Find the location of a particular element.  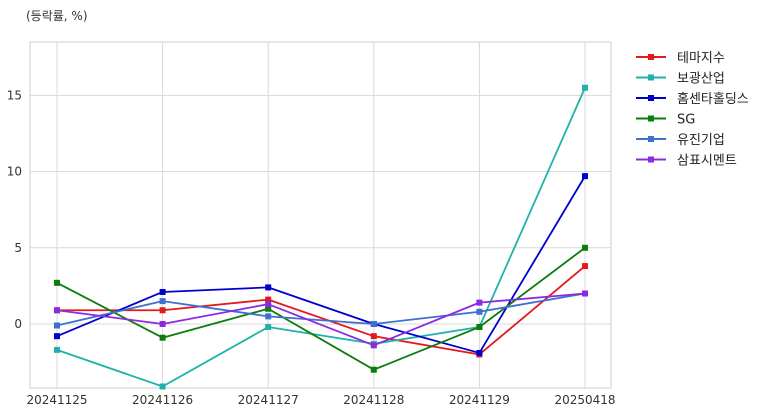

legend-item: 홈센타홀딩스 is located at coordinates (692, 99).